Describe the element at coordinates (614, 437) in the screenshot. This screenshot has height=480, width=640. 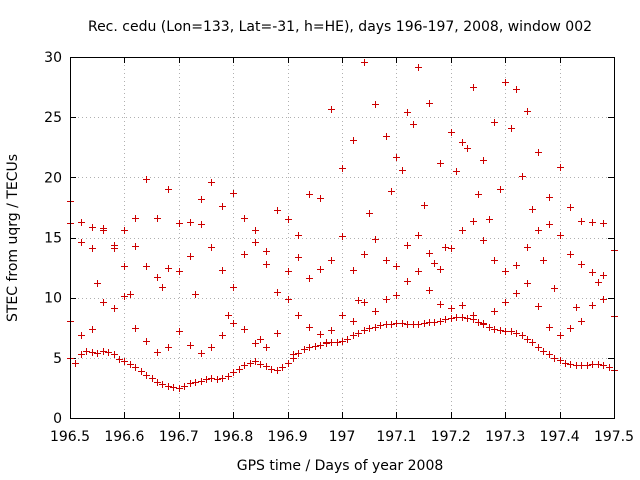
I see `x-tick-label: 197.5` at that location.